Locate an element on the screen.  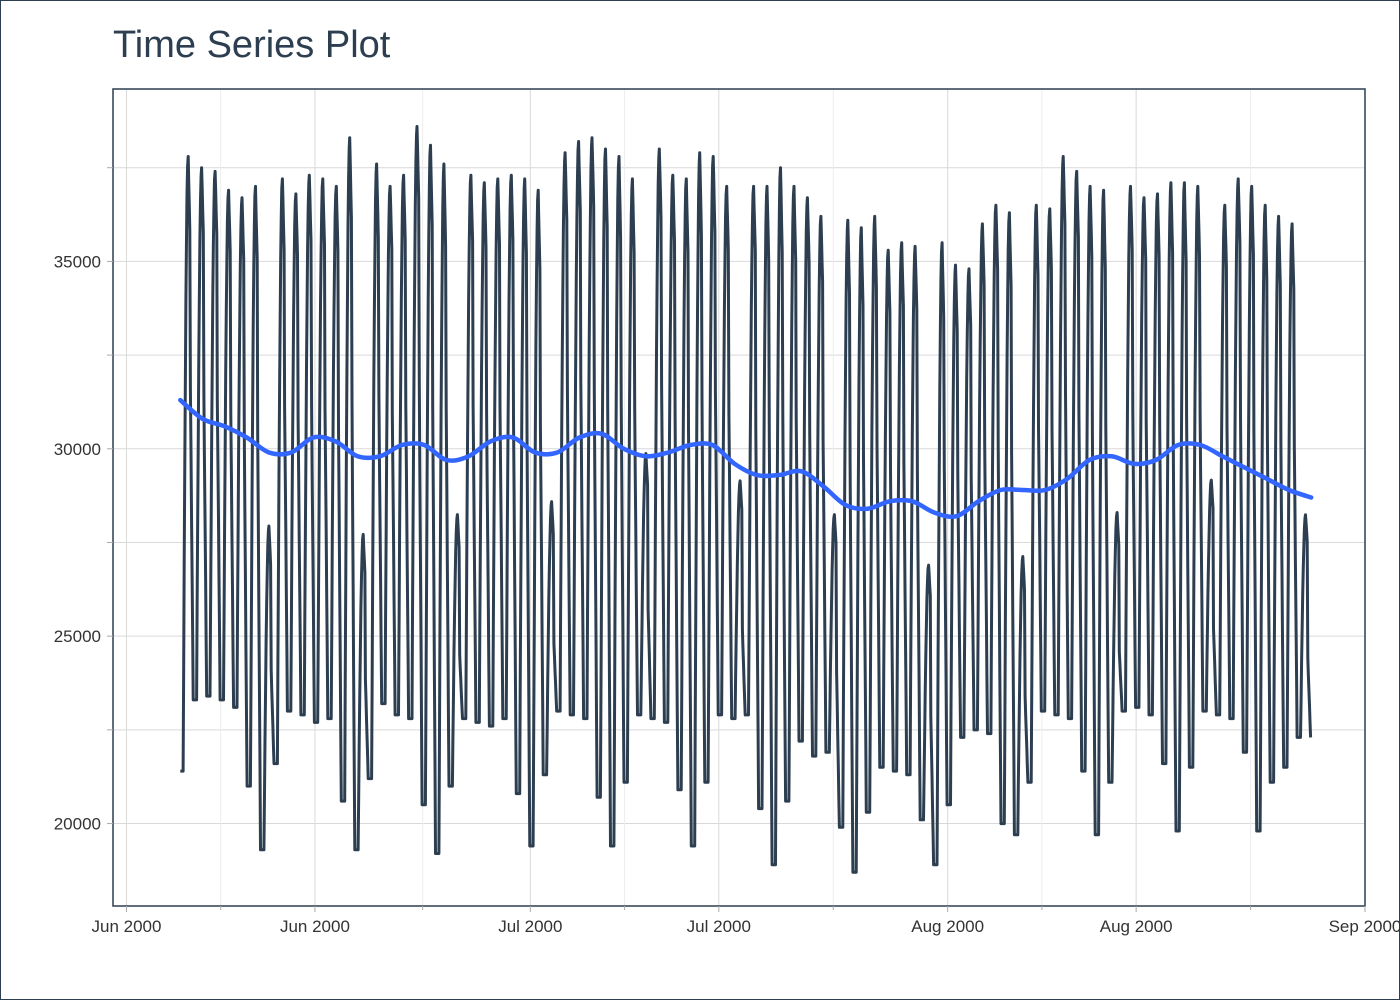
trend-line is located at coordinates (746, 458).